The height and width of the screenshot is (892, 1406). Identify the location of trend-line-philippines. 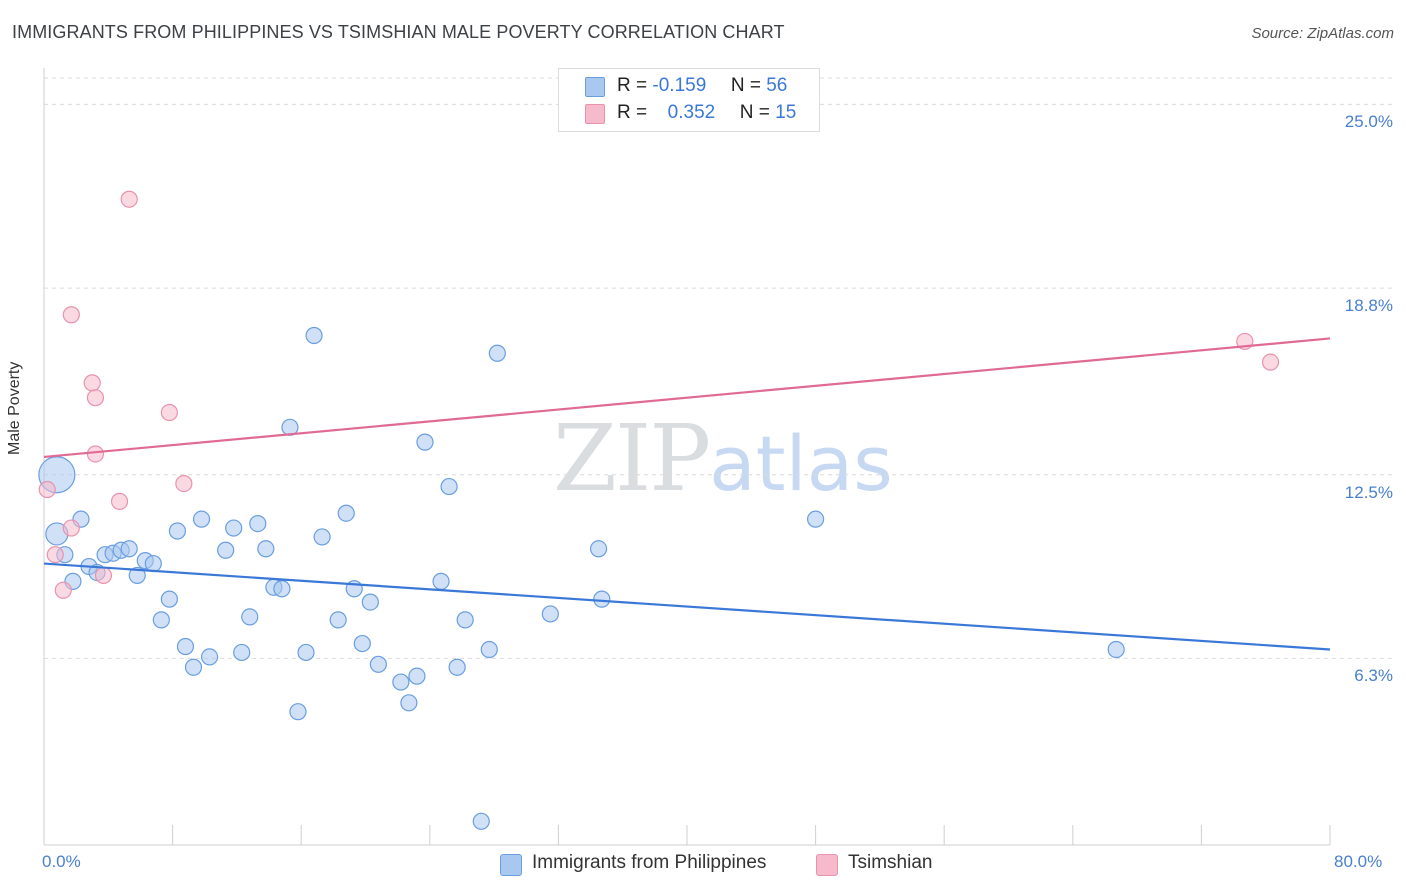
(687, 606).